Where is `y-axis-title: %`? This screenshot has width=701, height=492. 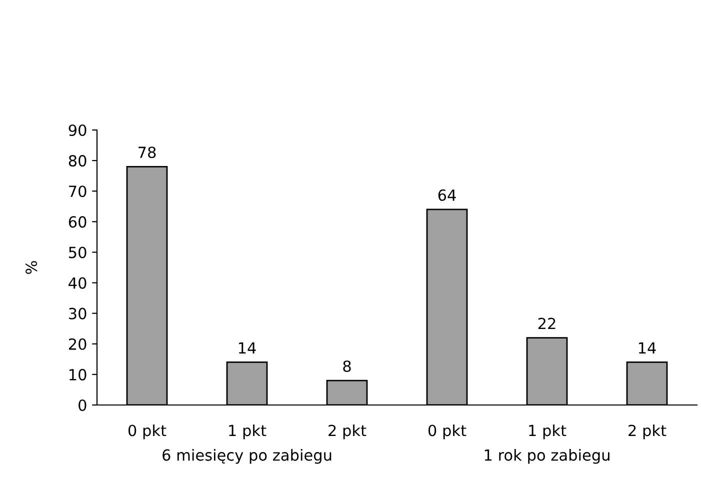
y-axis-title: % is located at coordinates (32, 267).